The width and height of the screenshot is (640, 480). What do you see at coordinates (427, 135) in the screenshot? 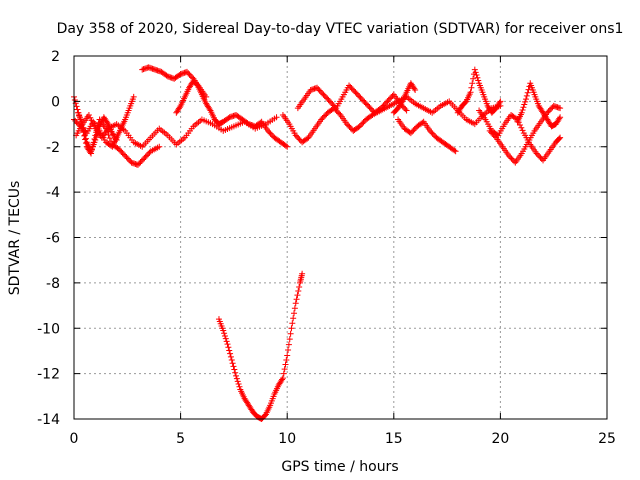
I see `series-arc-j` at bounding box center [427, 135].